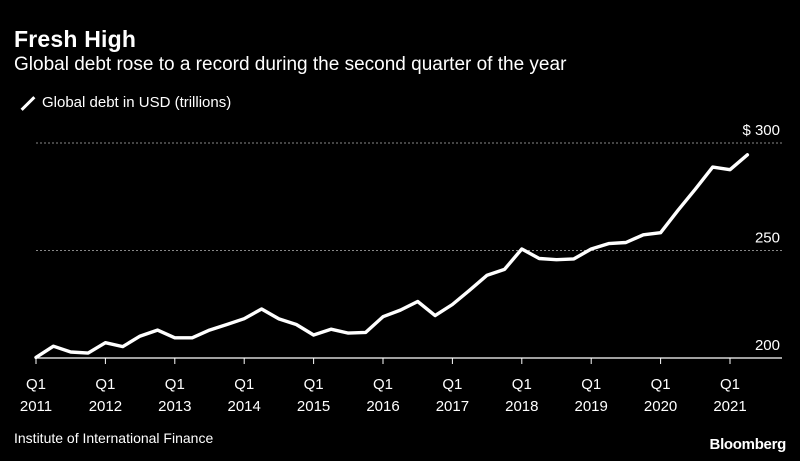 This screenshot has width=800, height=461. What do you see at coordinates (767, 345) in the screenshot?
I see `y-tick-label: 200` at bounding box center [767, 345].